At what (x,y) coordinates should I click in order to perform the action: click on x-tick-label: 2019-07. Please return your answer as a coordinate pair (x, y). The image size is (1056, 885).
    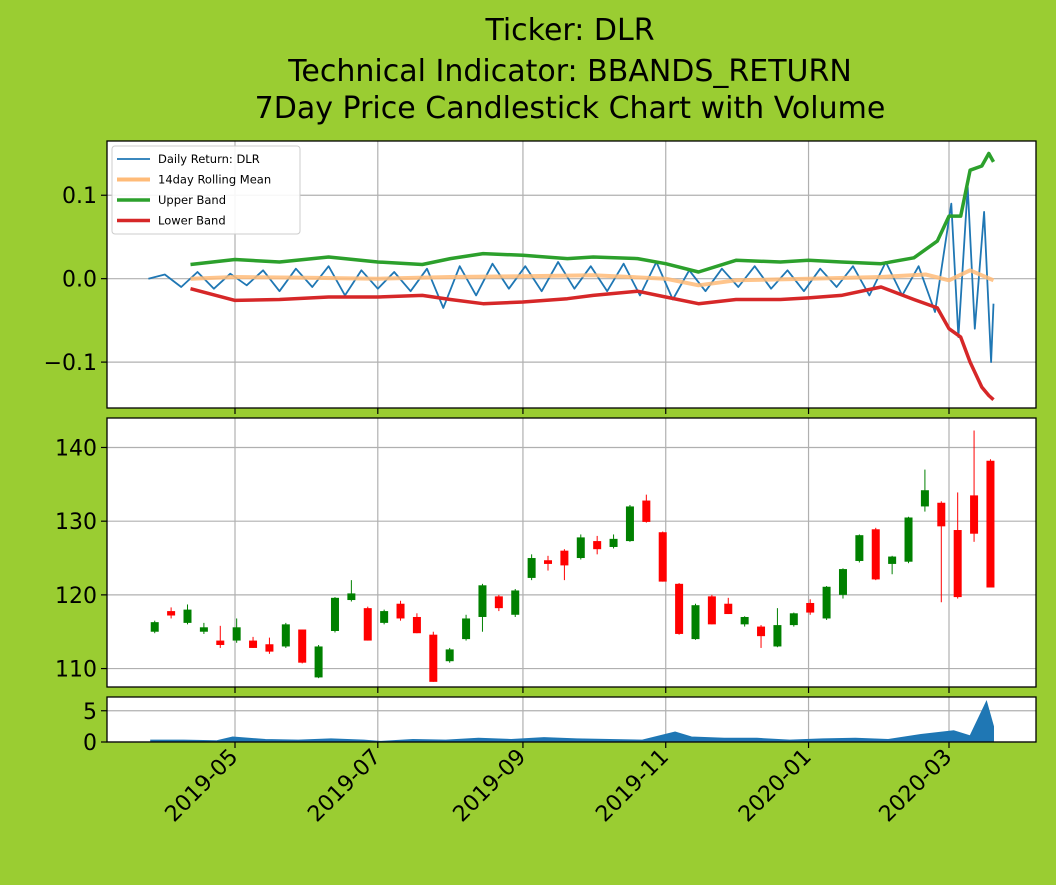
    Looking at the image, I should click on (344, 786).